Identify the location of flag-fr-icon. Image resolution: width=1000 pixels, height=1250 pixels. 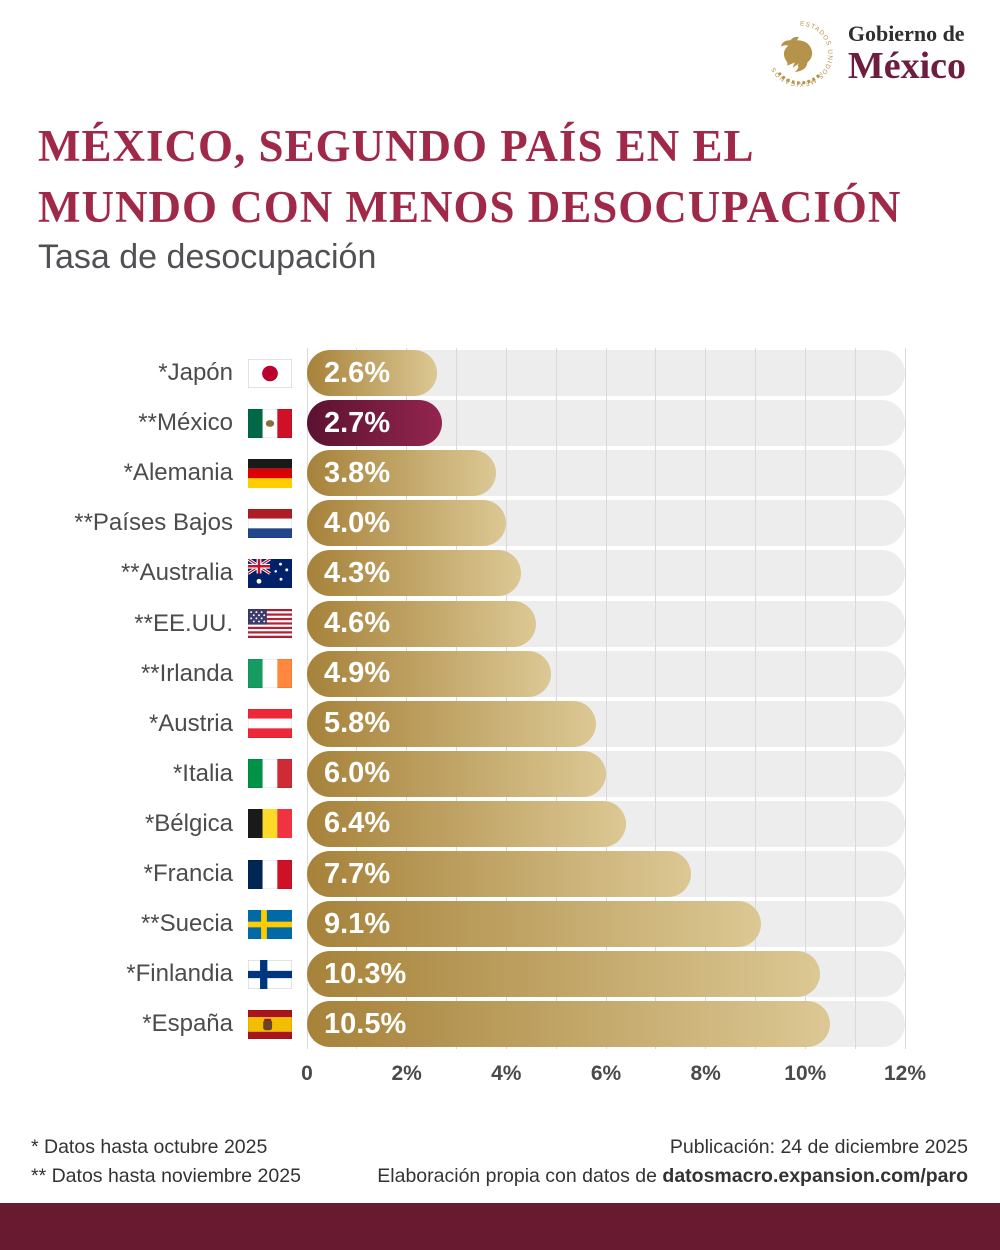
(270, 874).